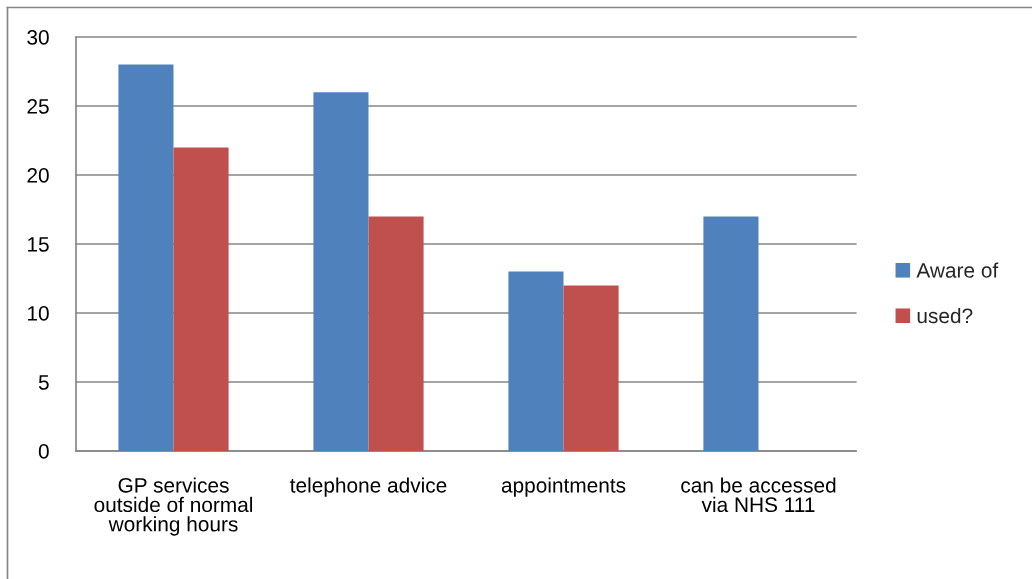  I want to click on legend-label: used?, so click(945, 315).